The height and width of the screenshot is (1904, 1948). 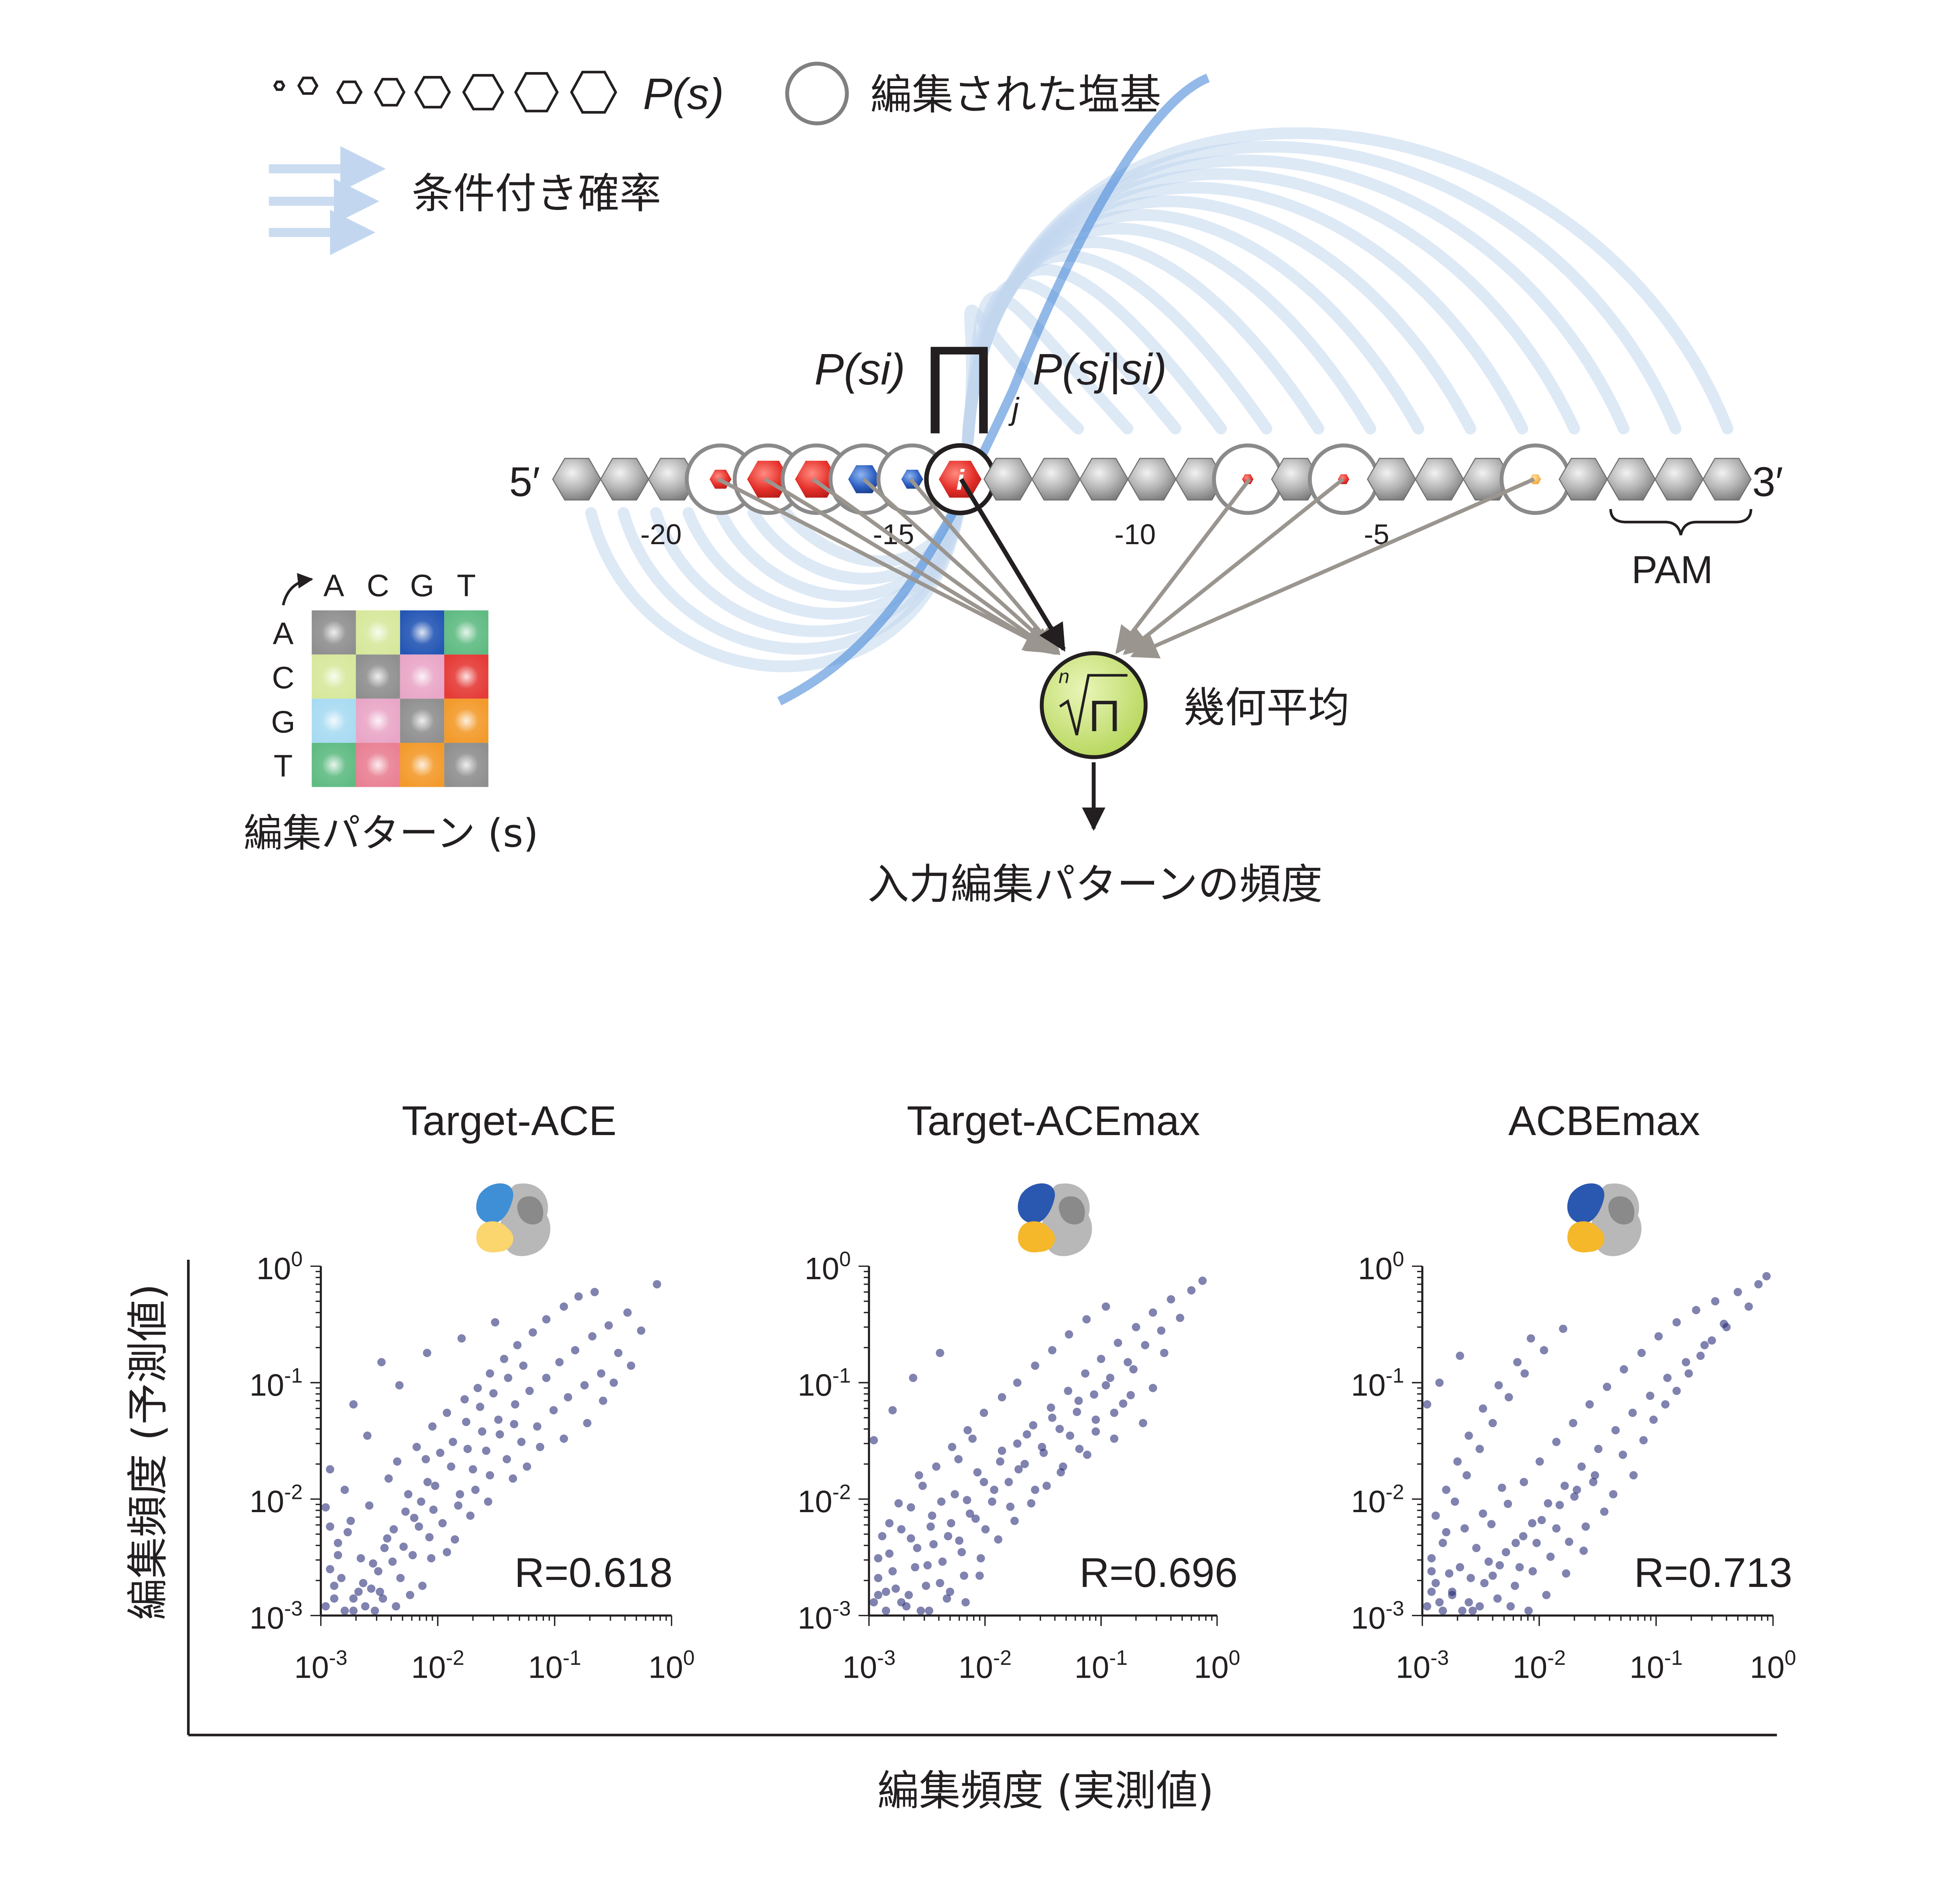 What do you see at coordinates (993, 389) in the screenshot?
I see `focus-arc` at bounding box center [993, 389].